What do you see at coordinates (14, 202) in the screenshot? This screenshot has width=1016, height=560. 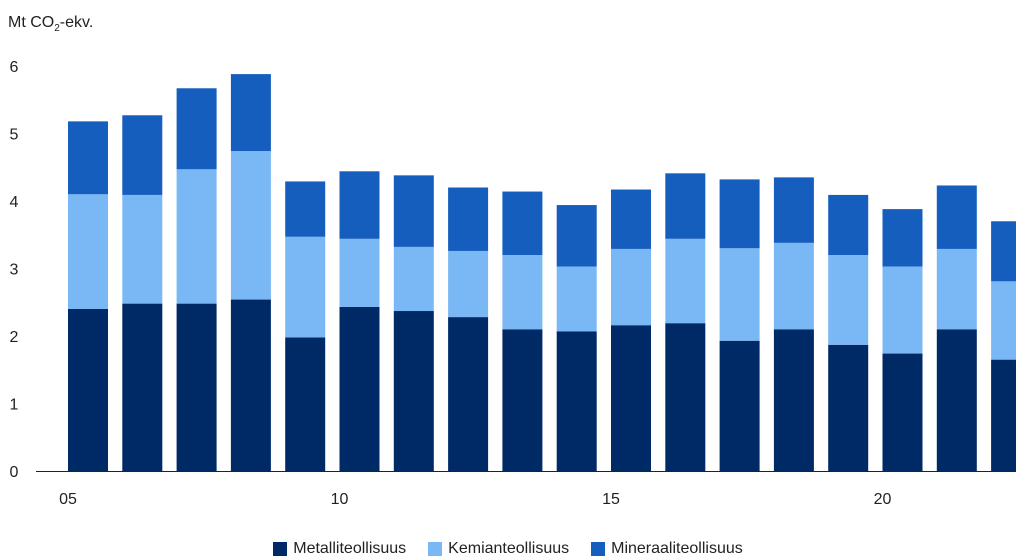 I see `y-tick-label: 4` at bounding box center [14, 202].